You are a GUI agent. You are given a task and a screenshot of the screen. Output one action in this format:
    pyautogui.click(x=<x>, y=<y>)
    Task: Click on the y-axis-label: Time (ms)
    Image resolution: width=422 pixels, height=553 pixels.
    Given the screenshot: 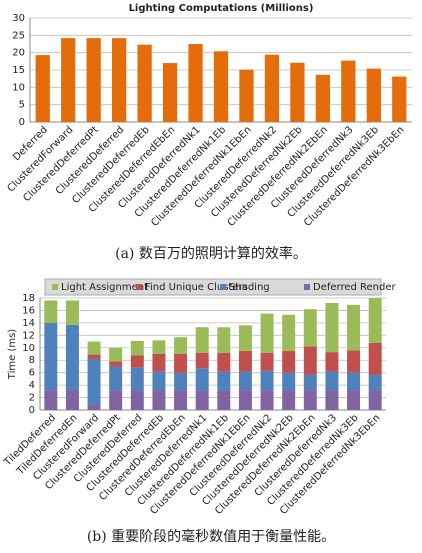 What is the action you would take?
    pyautogui.click(x=12, y=355)
    